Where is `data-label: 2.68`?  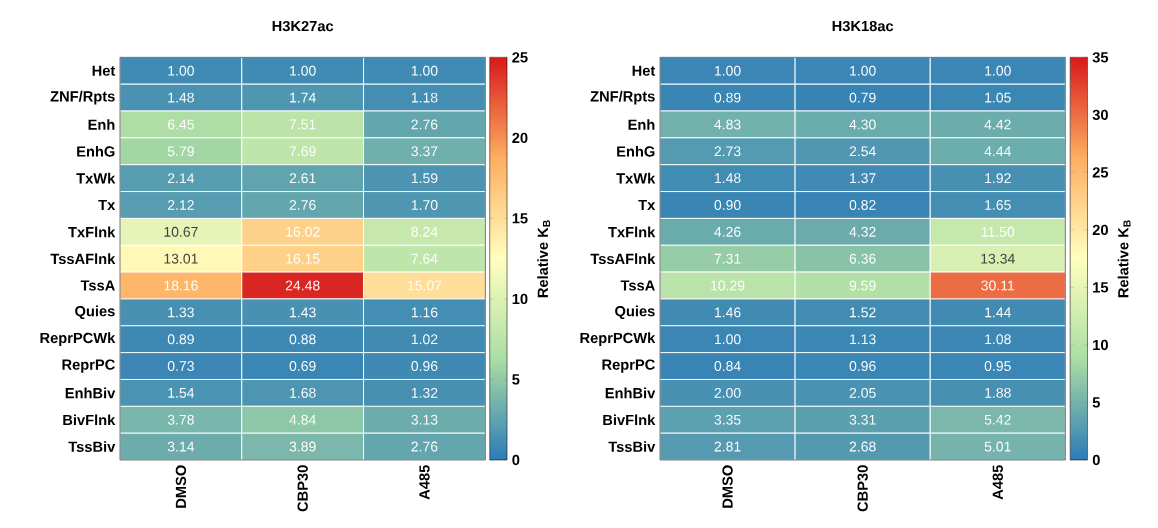 data-label: 2.68 is located at coordinates (862, 446).